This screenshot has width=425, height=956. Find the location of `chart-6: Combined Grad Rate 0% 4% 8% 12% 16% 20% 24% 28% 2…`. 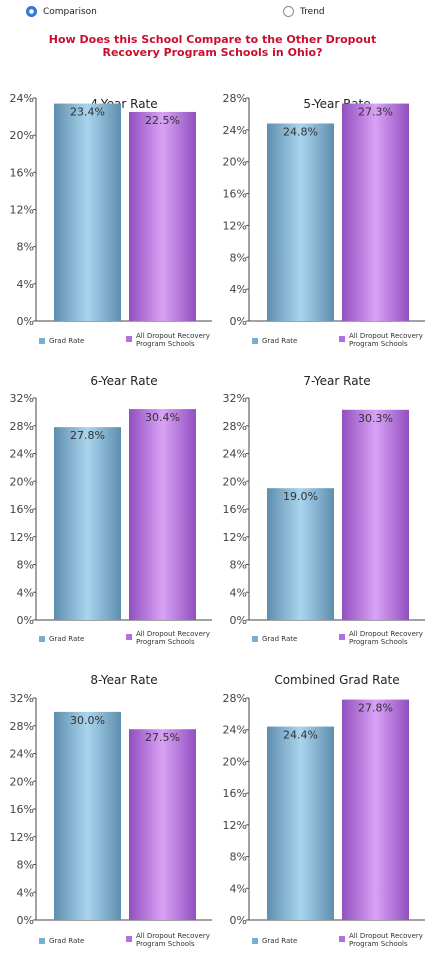

chart-6: Combined Grad Rate 0% 4% 8% 12% 16% 20% 24% 28% 2… is located at coordinates (324, 800).